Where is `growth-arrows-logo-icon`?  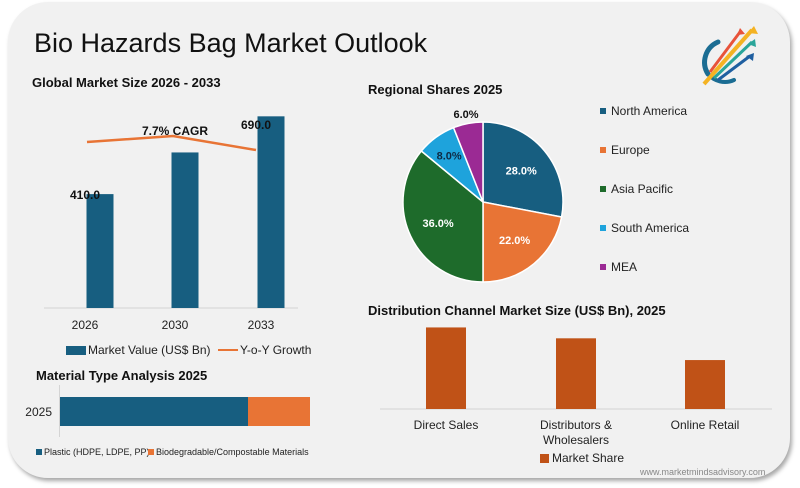
growth-arrows-logo-icon is located at coordinates (730, 56).